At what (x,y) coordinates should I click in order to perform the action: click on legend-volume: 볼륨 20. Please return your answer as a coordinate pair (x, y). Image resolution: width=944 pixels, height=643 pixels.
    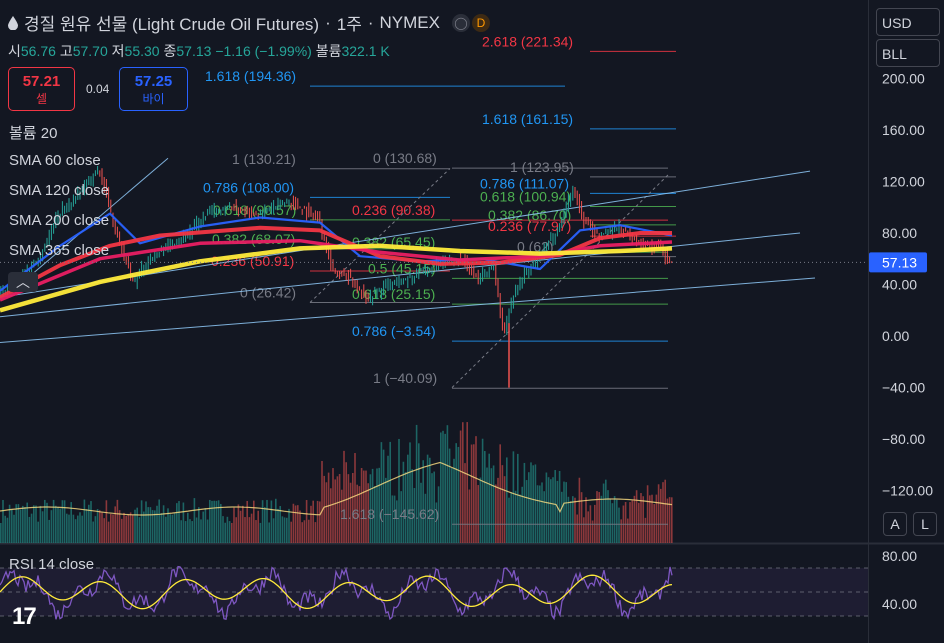
    Looking at the image, I should click on (33, 133).